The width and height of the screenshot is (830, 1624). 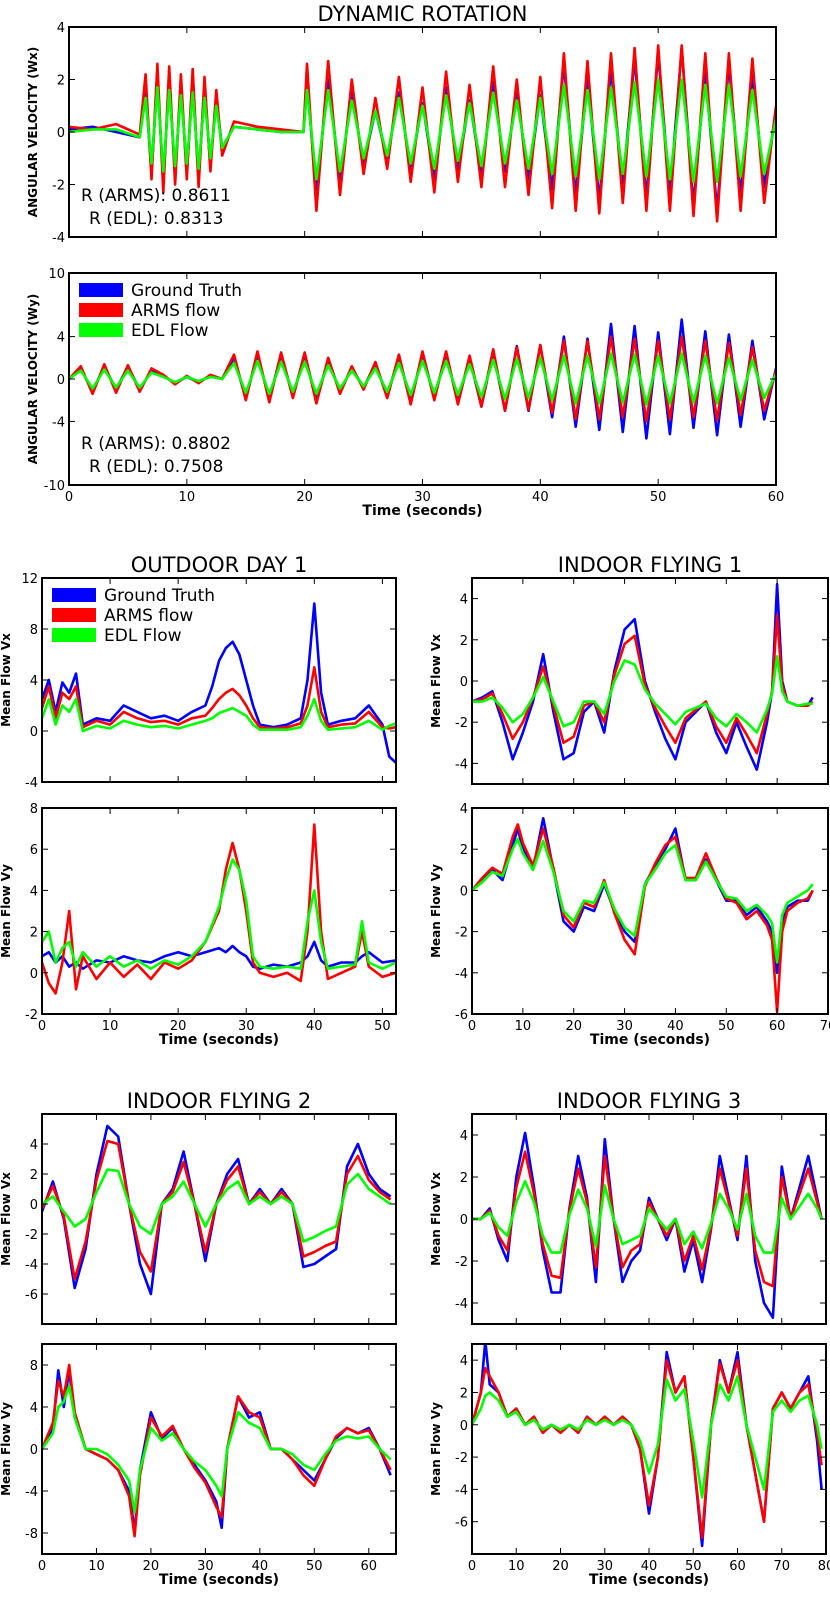 I want to click on x-tick-label: 80, so click(x=824, y=1566).